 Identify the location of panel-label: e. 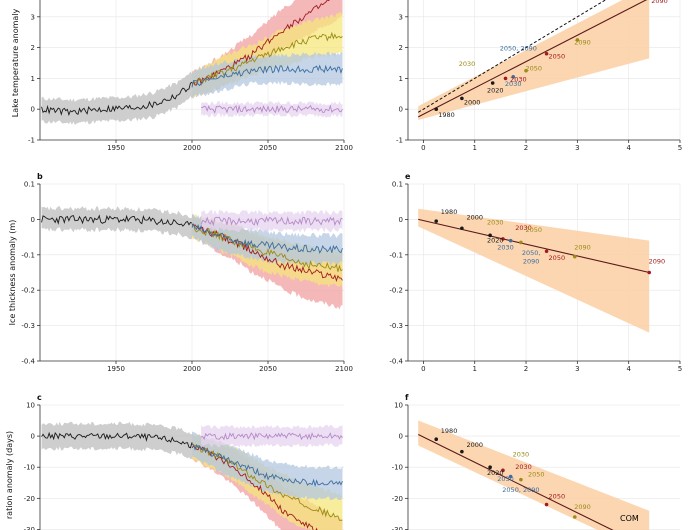
(408, 176).